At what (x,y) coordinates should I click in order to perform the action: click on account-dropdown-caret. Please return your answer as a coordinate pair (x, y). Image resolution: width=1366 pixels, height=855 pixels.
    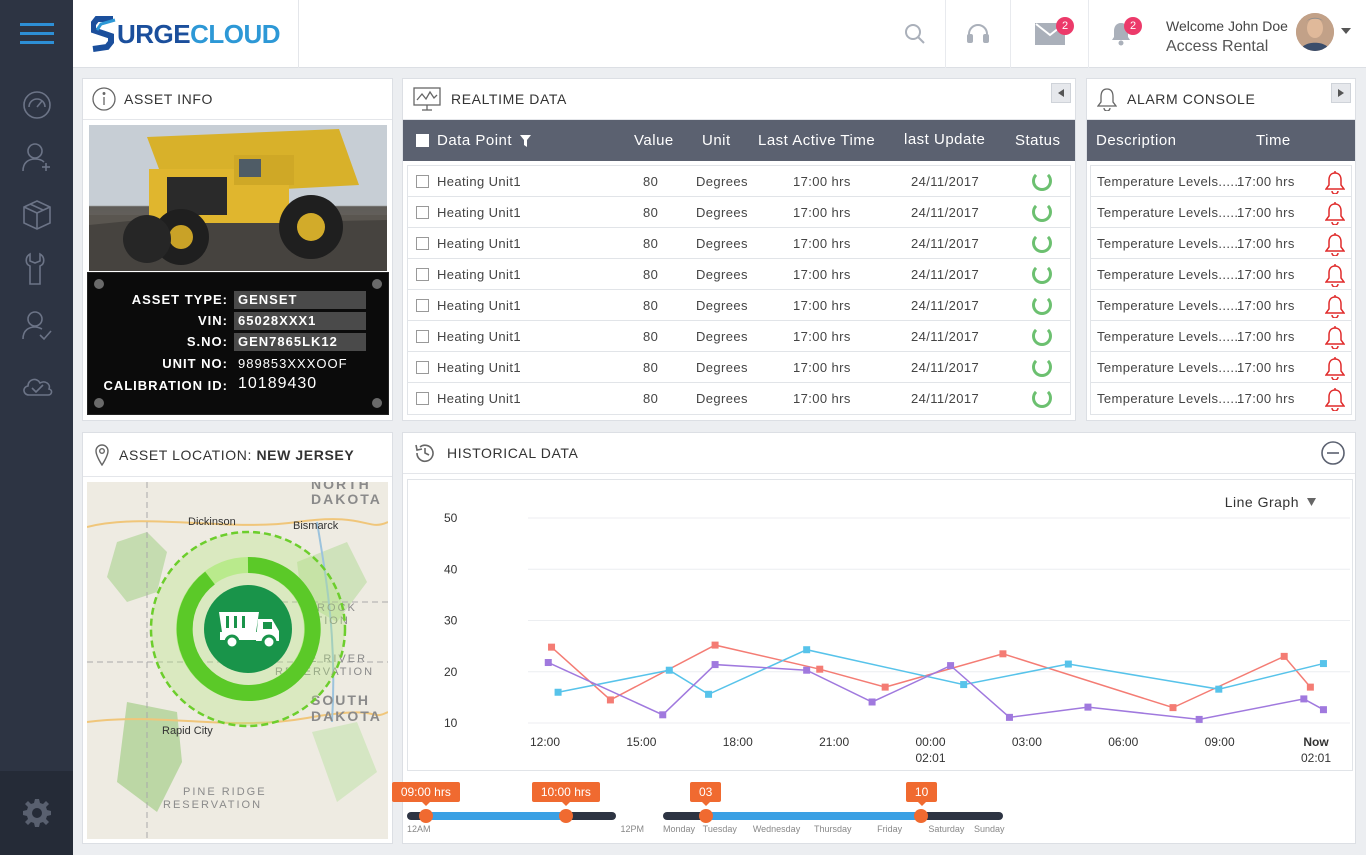
    Looking at the image, I should click on (1346, 31).